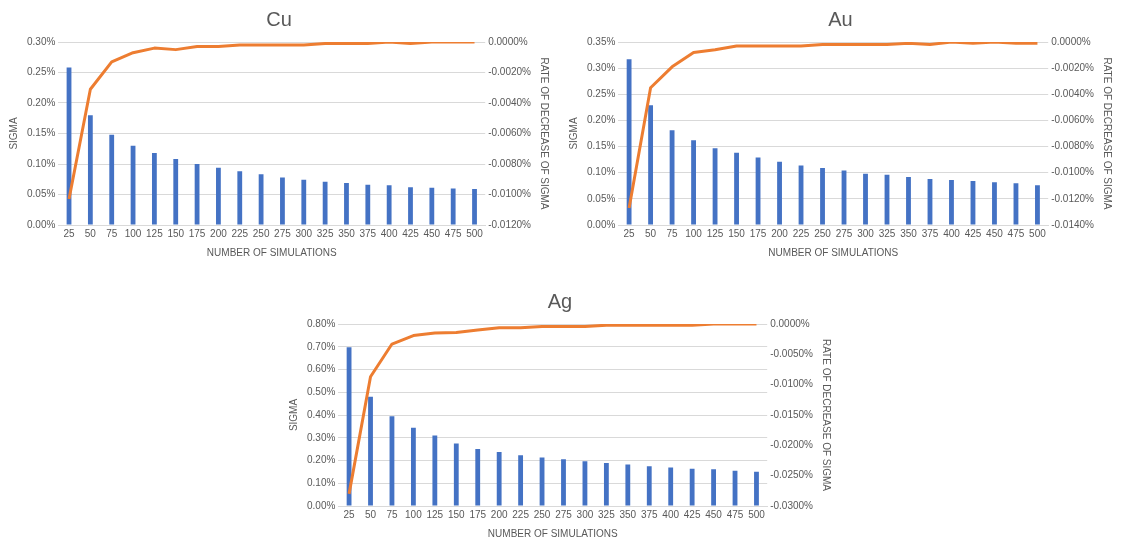 This screenshot has width=1121, height=546. Describe the element at coordinates (510, 224) in the screenshot. I see `y2-tick-label: -0.0120%` at that location.